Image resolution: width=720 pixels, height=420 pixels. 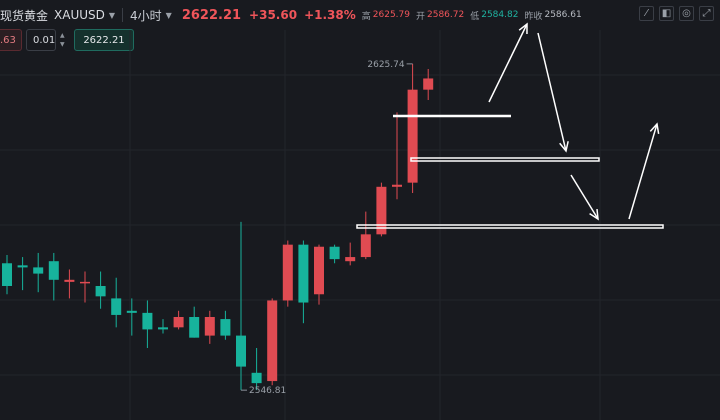 I want to click on timeframe-selector: 4小时, so click(x=146, y=15).